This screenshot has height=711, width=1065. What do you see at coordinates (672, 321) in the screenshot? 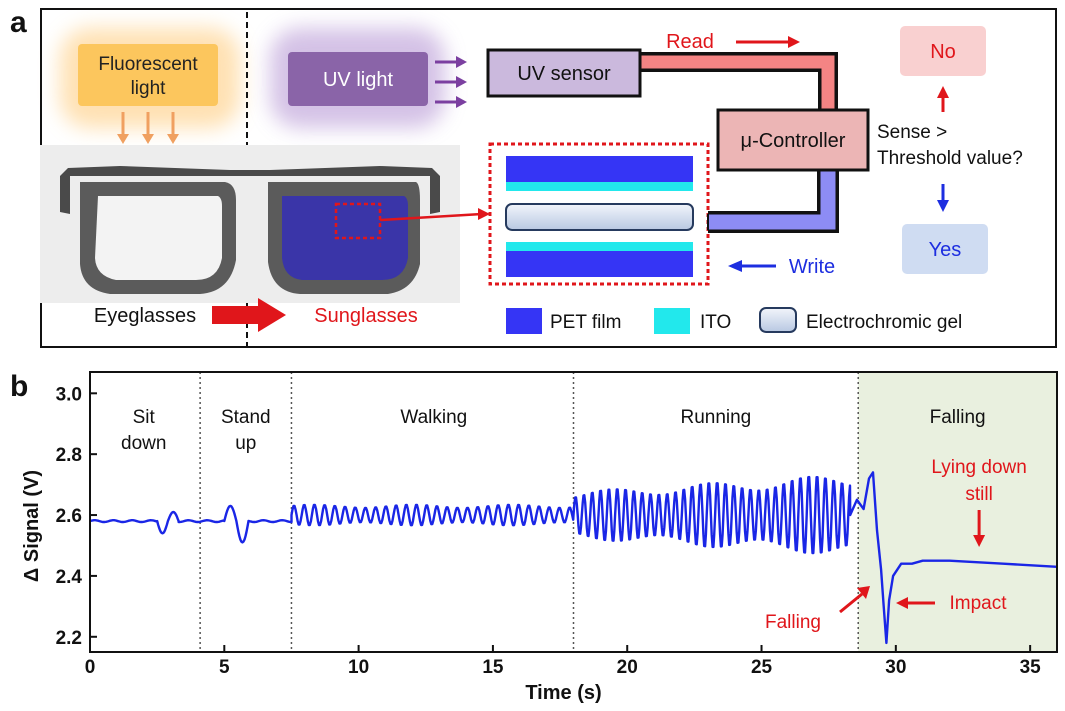
I see `legend-ito-swatch` at bounding box center [672, 321].